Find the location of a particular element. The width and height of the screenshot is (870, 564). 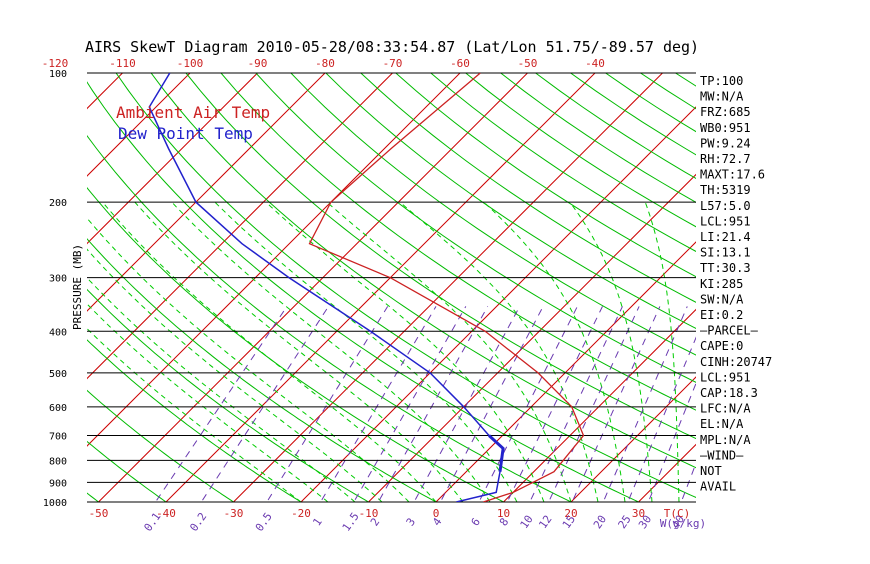

index-item: NOT is located at coordinates (711, 471).